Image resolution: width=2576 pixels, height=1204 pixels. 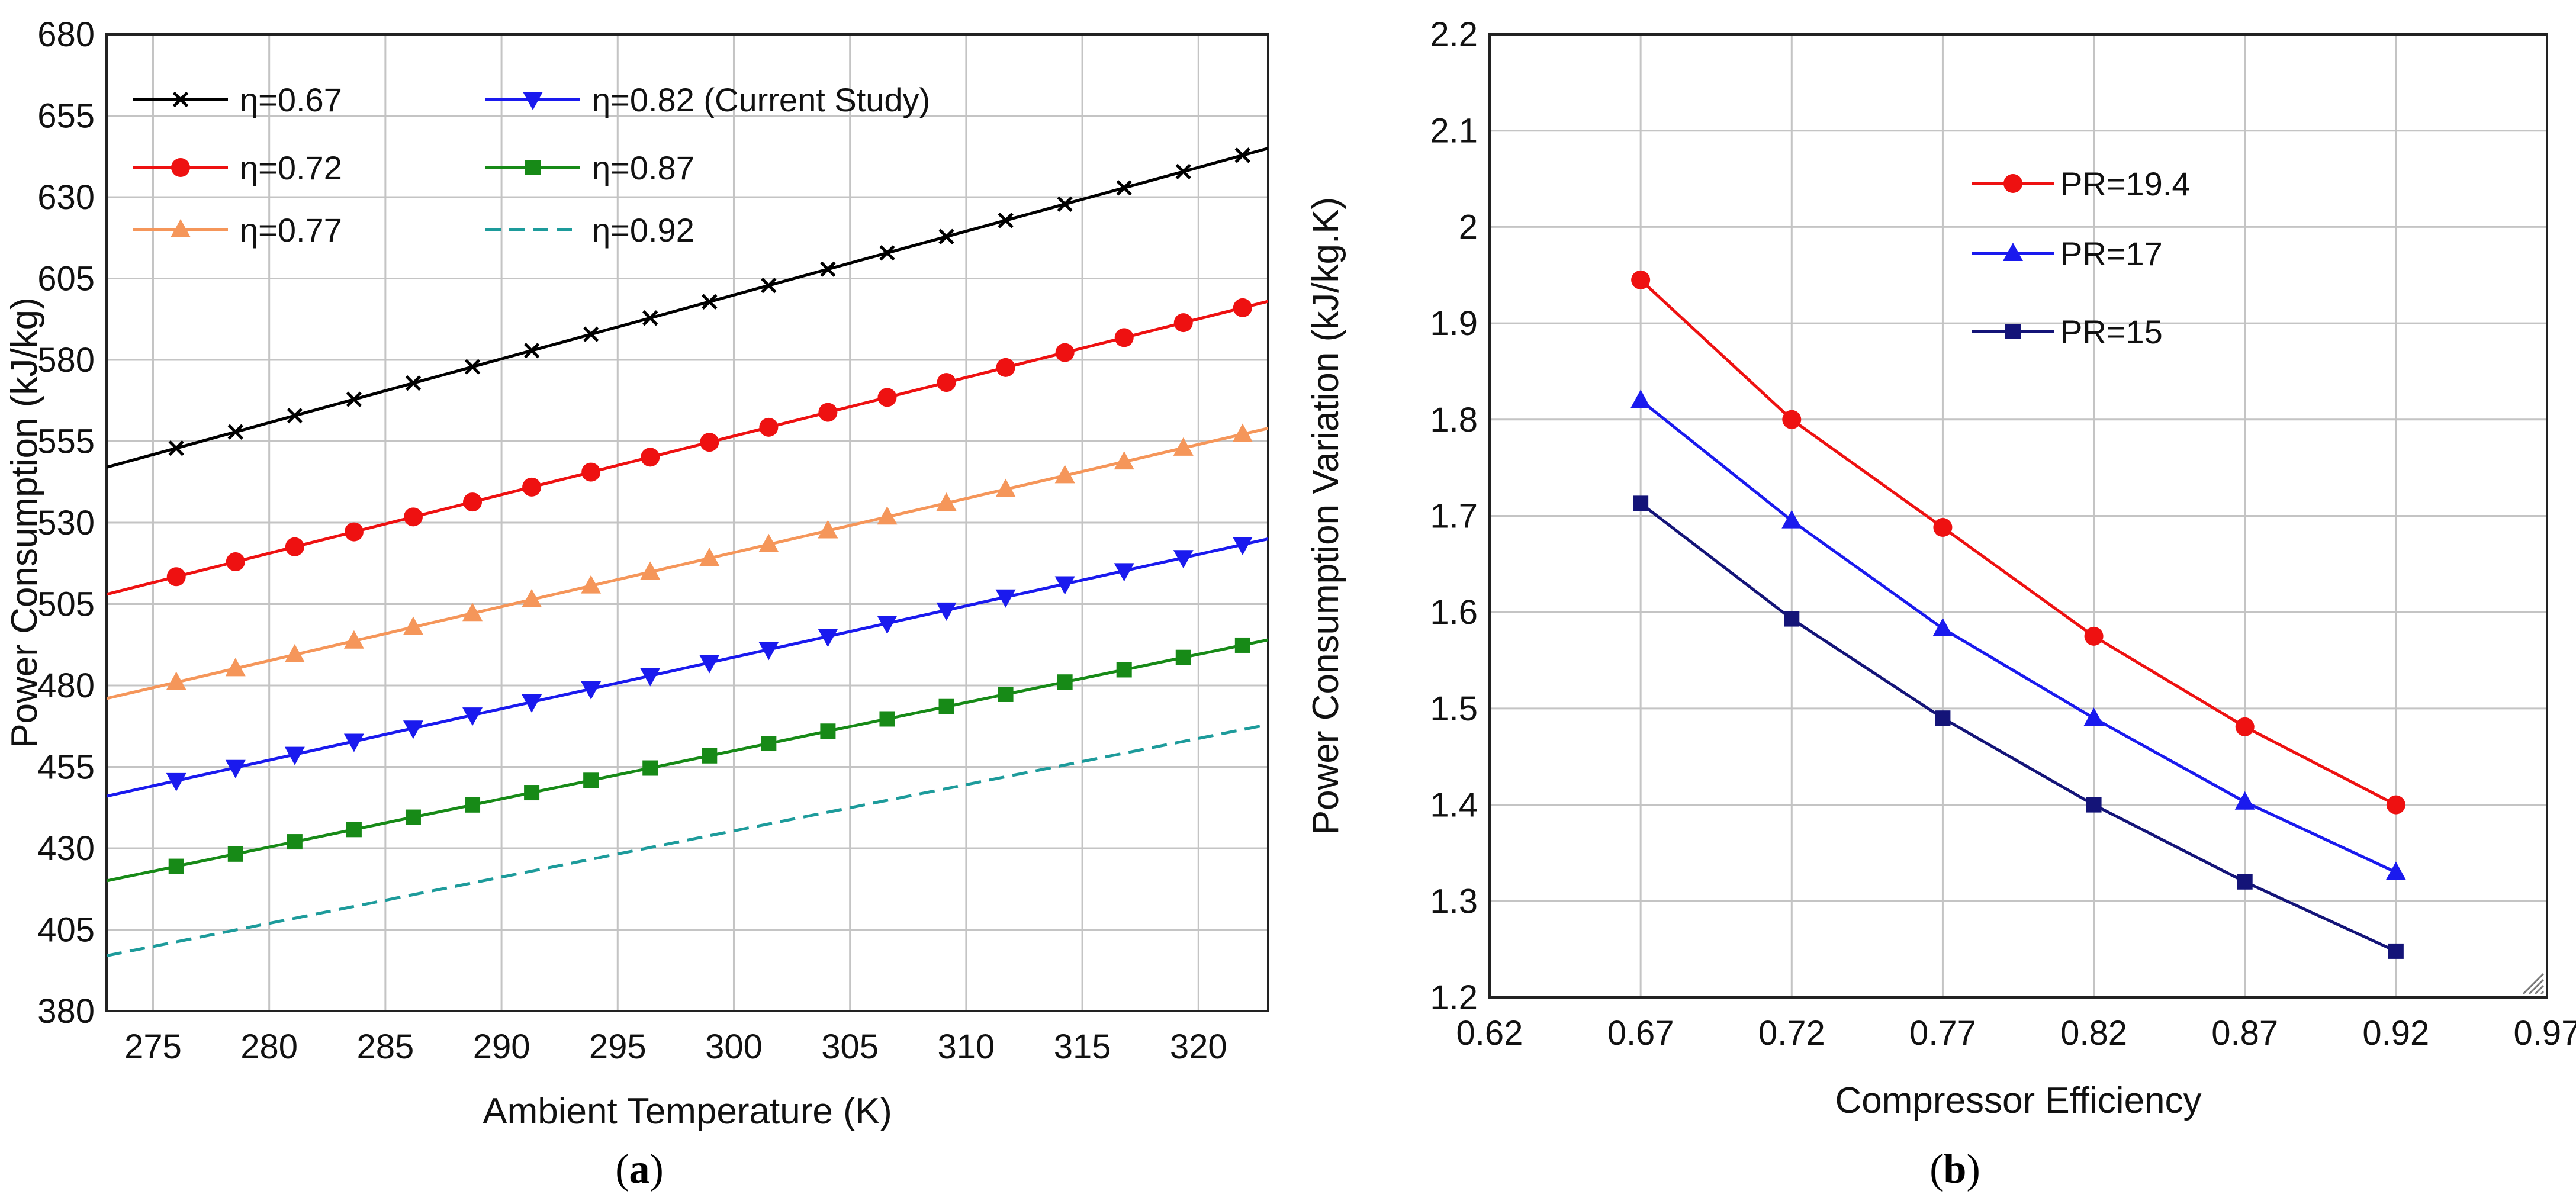 I want to click on legend-label: η=0.67, so click(x=291, y=99).